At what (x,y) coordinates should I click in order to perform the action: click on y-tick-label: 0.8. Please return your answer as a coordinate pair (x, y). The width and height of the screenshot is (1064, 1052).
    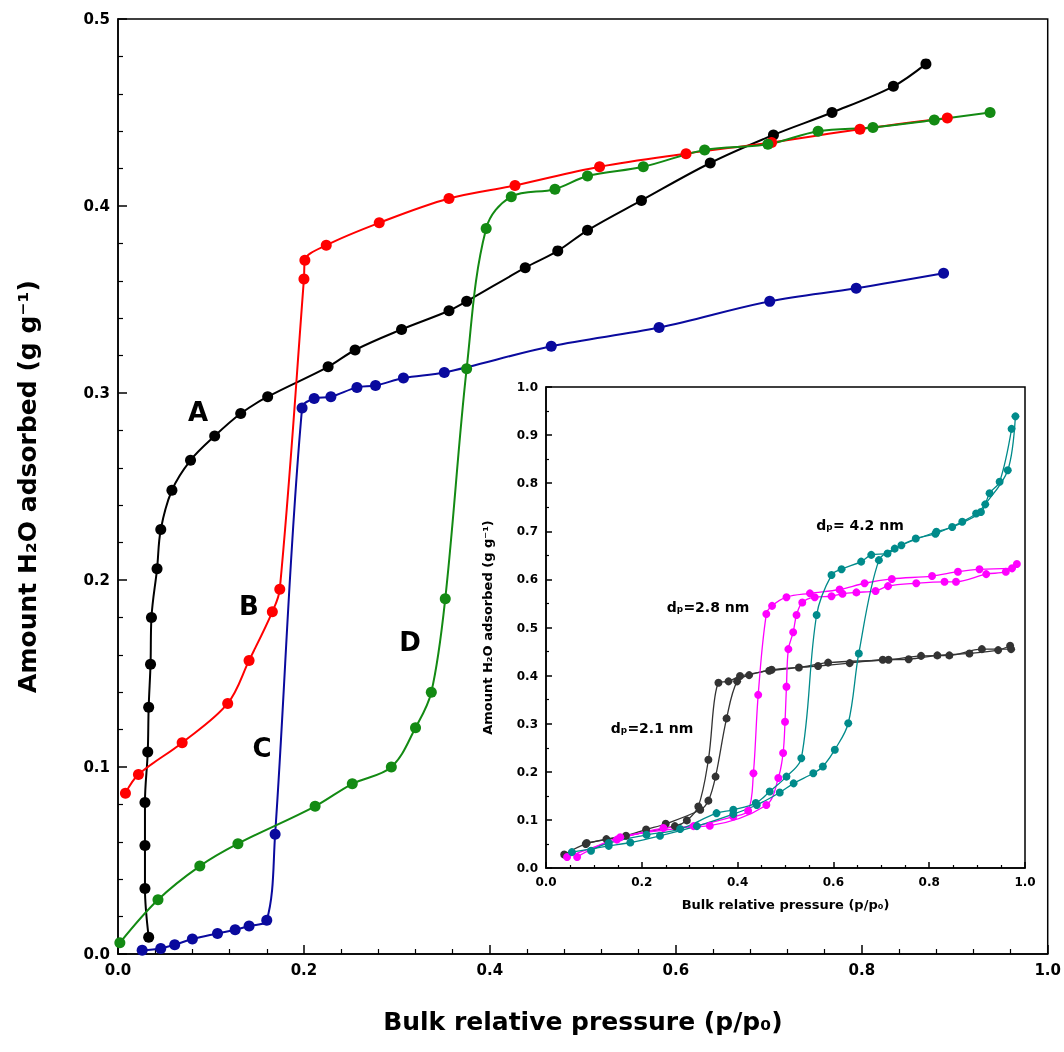
    Looking at the image, I should click on (527, 483).